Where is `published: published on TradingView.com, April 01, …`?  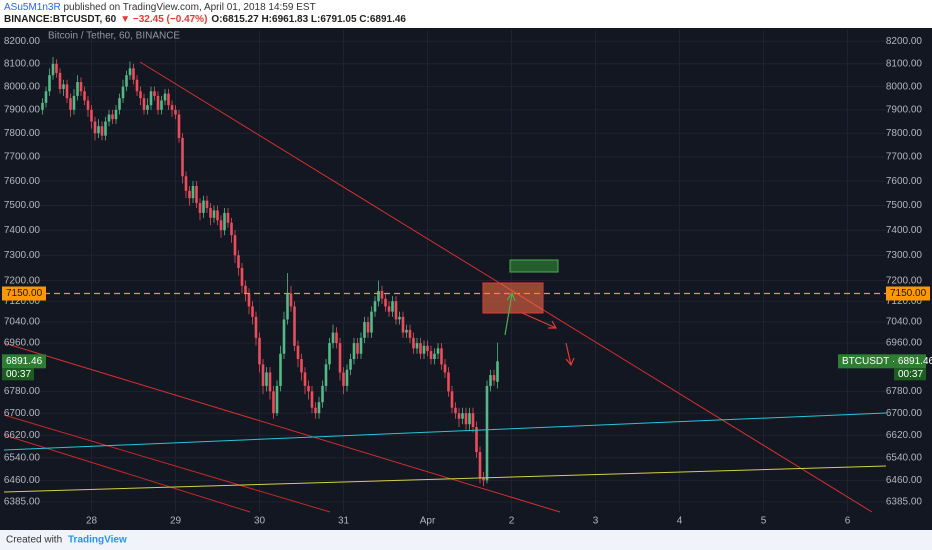 published: published on TradingView.com, April 01, … is located at coordinates (188, 7).